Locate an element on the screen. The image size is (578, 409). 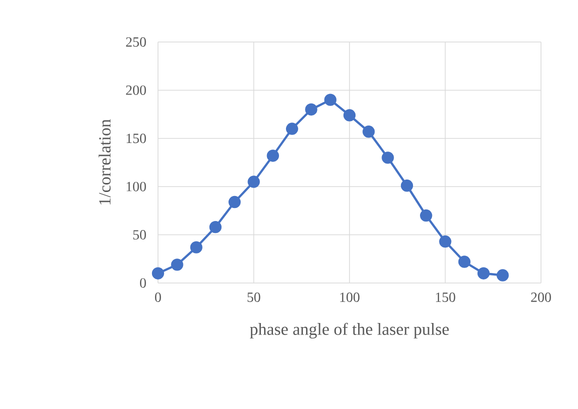
y-tick-label: 150 is located at coordinates (136, 139).